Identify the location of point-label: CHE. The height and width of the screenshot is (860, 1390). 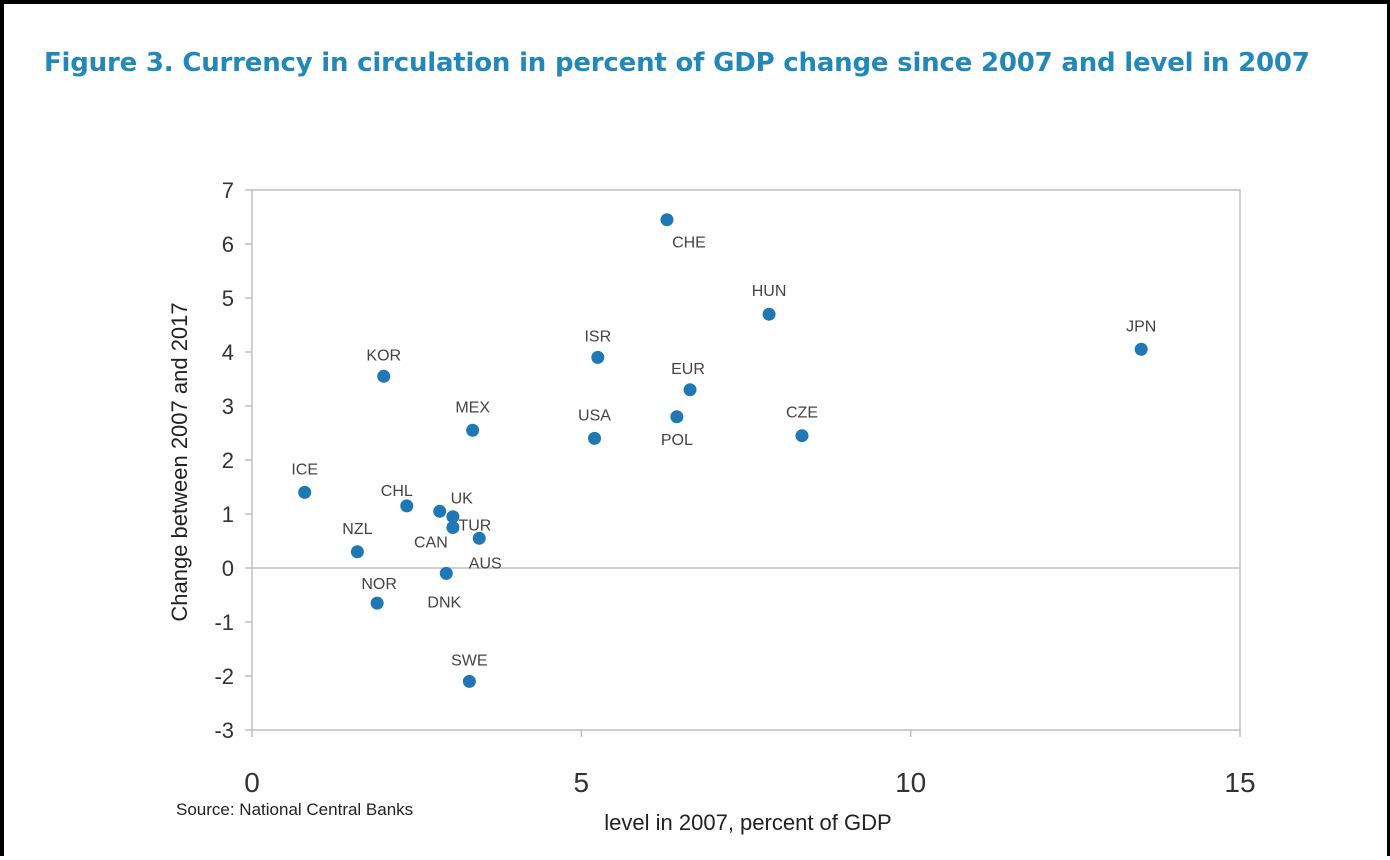
(689, 243).